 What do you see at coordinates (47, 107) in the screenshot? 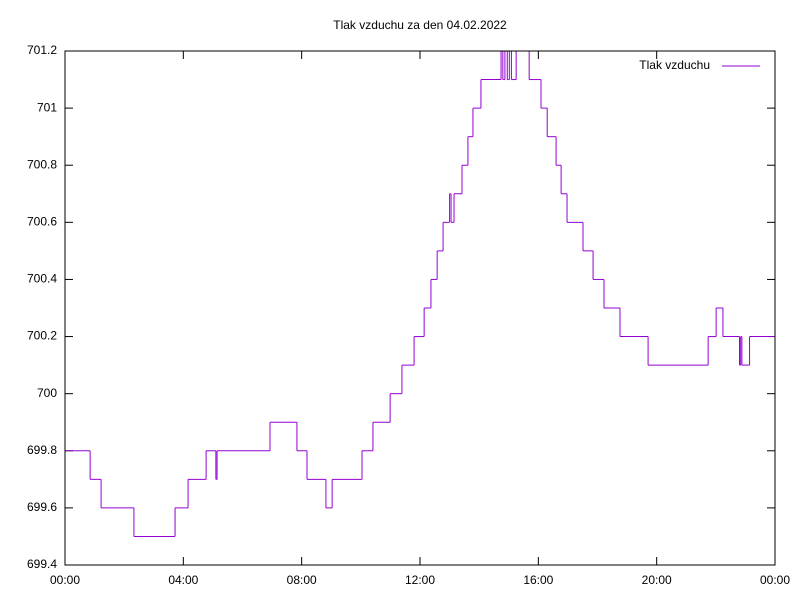
I see `y-tick-label: 701` at bounding box center [47, 107].